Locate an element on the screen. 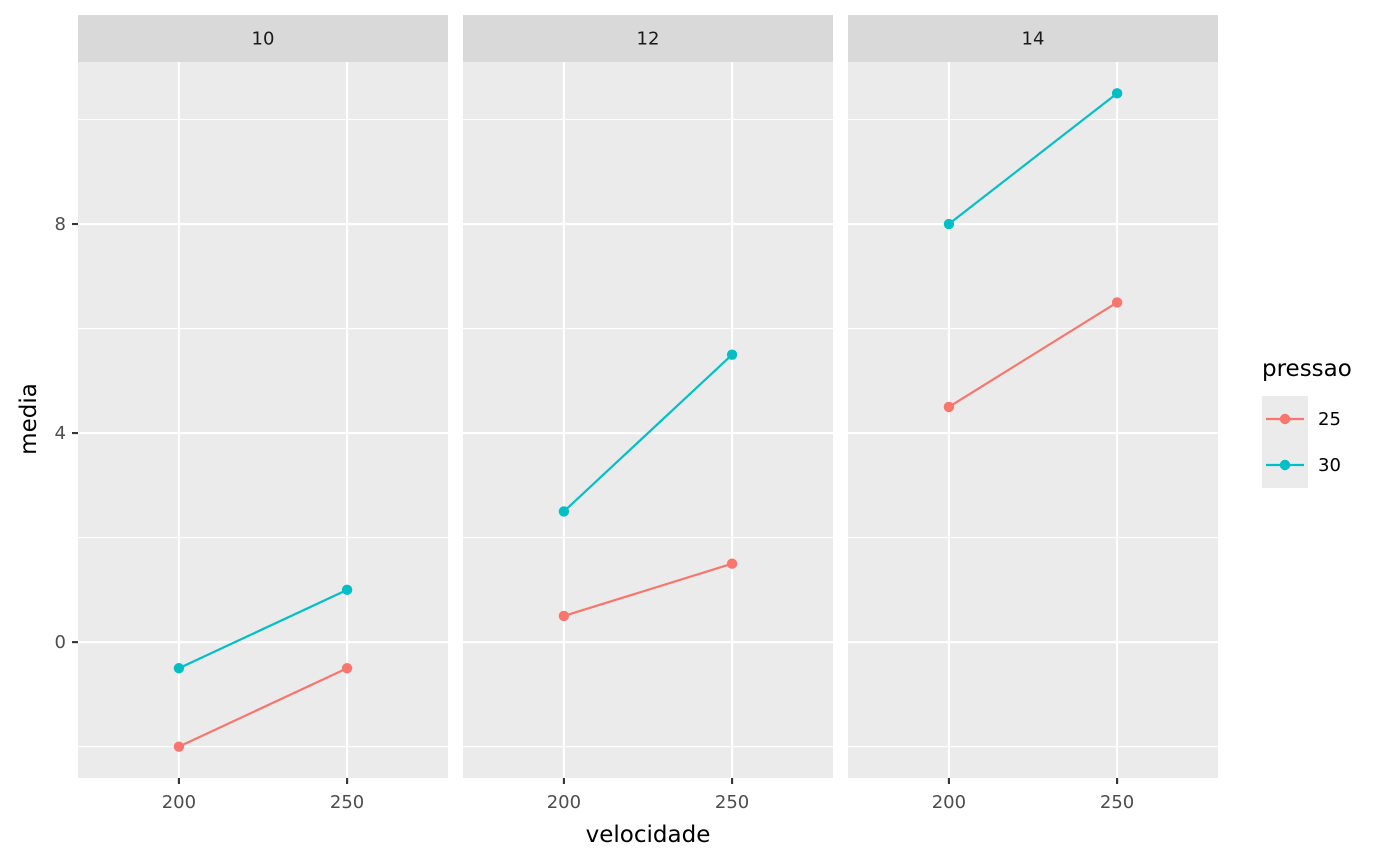  legend-label: 30 is located at coordinates (1329, 465).